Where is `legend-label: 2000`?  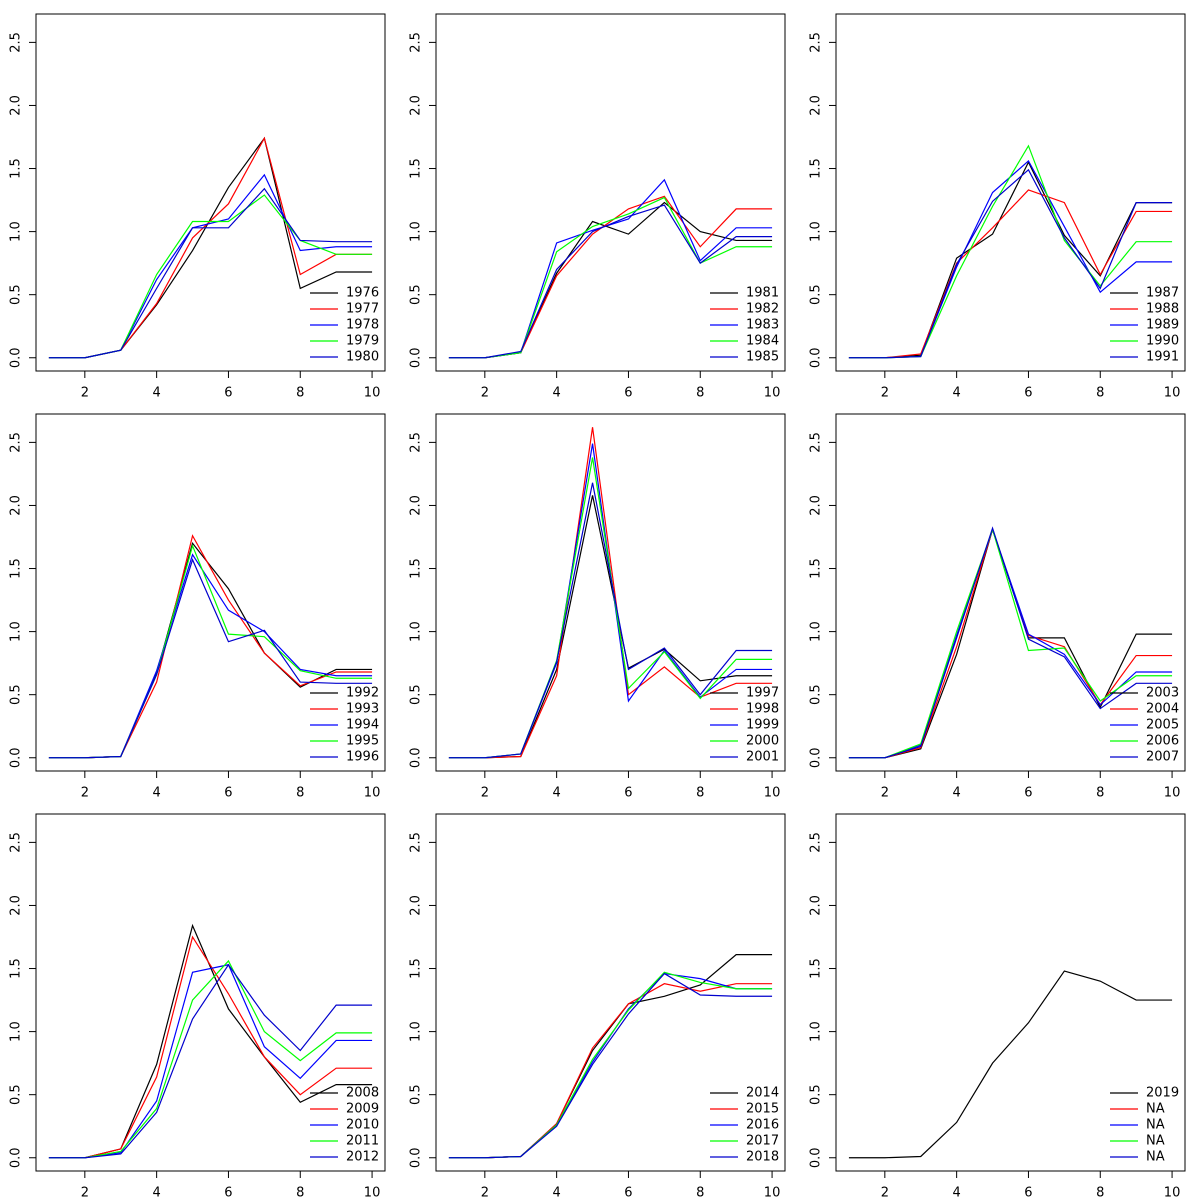
legend-label: 2000 is located at coordinates (762, 741).